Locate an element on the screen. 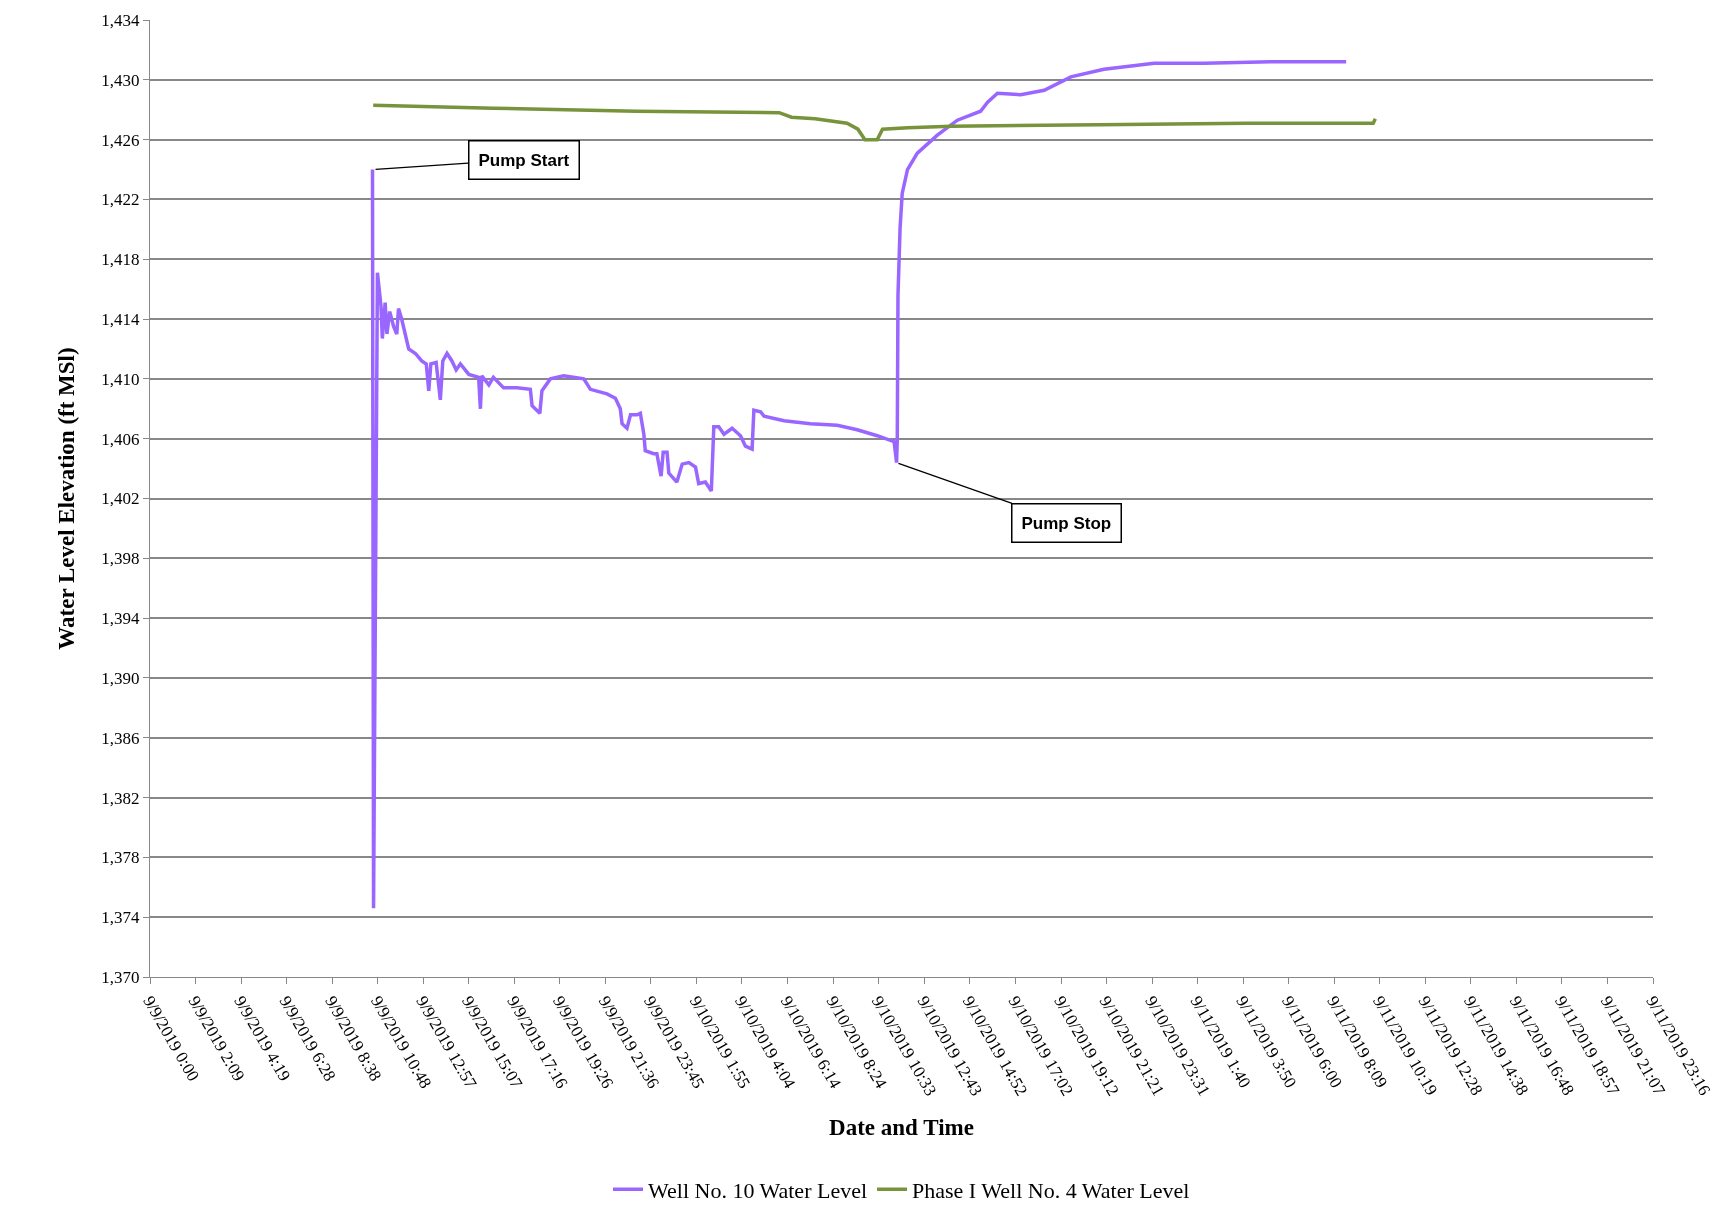 This screenshot has width=1728, height=1223. y-tick-label: 1,394 is located at coordinates (121, 619).